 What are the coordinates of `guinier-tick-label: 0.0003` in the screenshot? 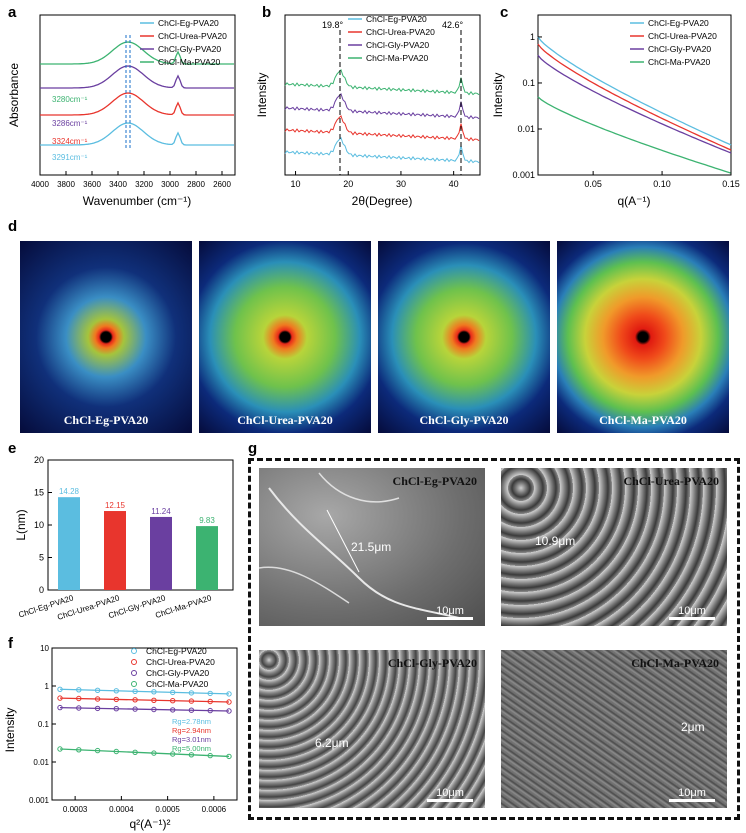 It's located at (75, 809).